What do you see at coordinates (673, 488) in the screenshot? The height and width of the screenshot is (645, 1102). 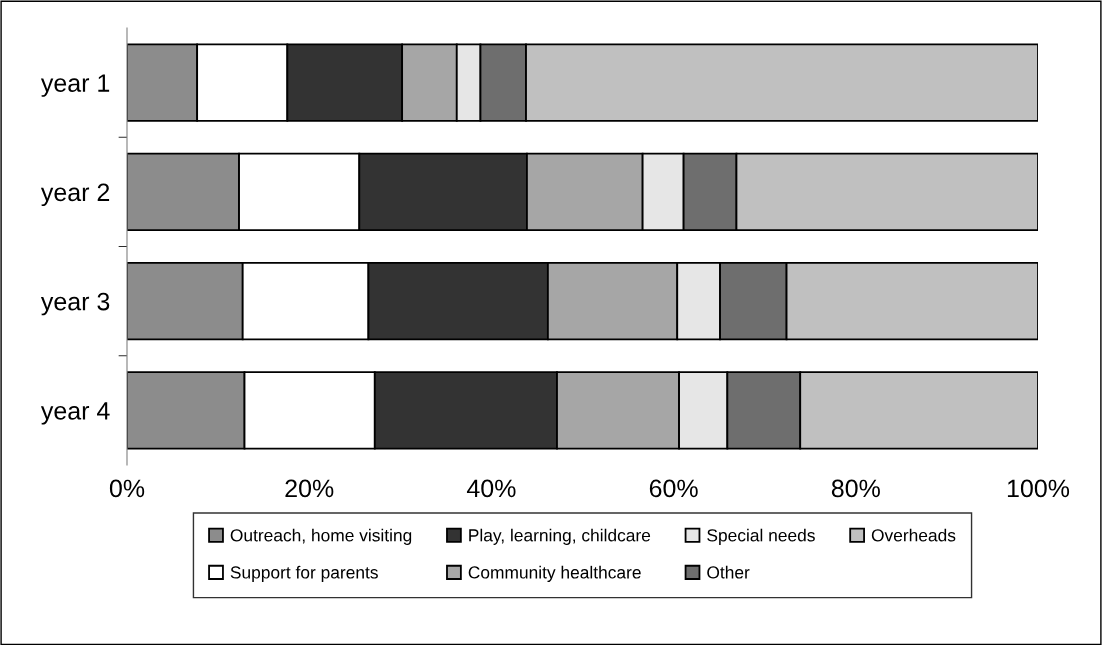 I see `x-tick-label: 60%` at bounding box center [673, 488].